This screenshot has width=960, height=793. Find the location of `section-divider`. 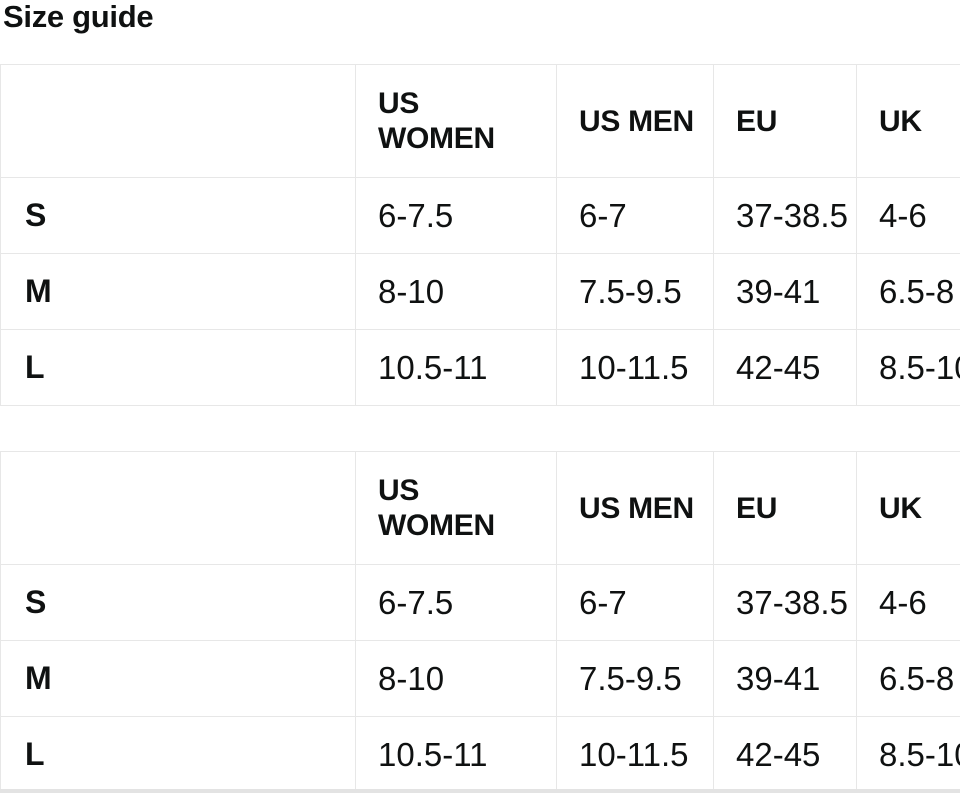

section-divider is located at coordinates (480, 791).